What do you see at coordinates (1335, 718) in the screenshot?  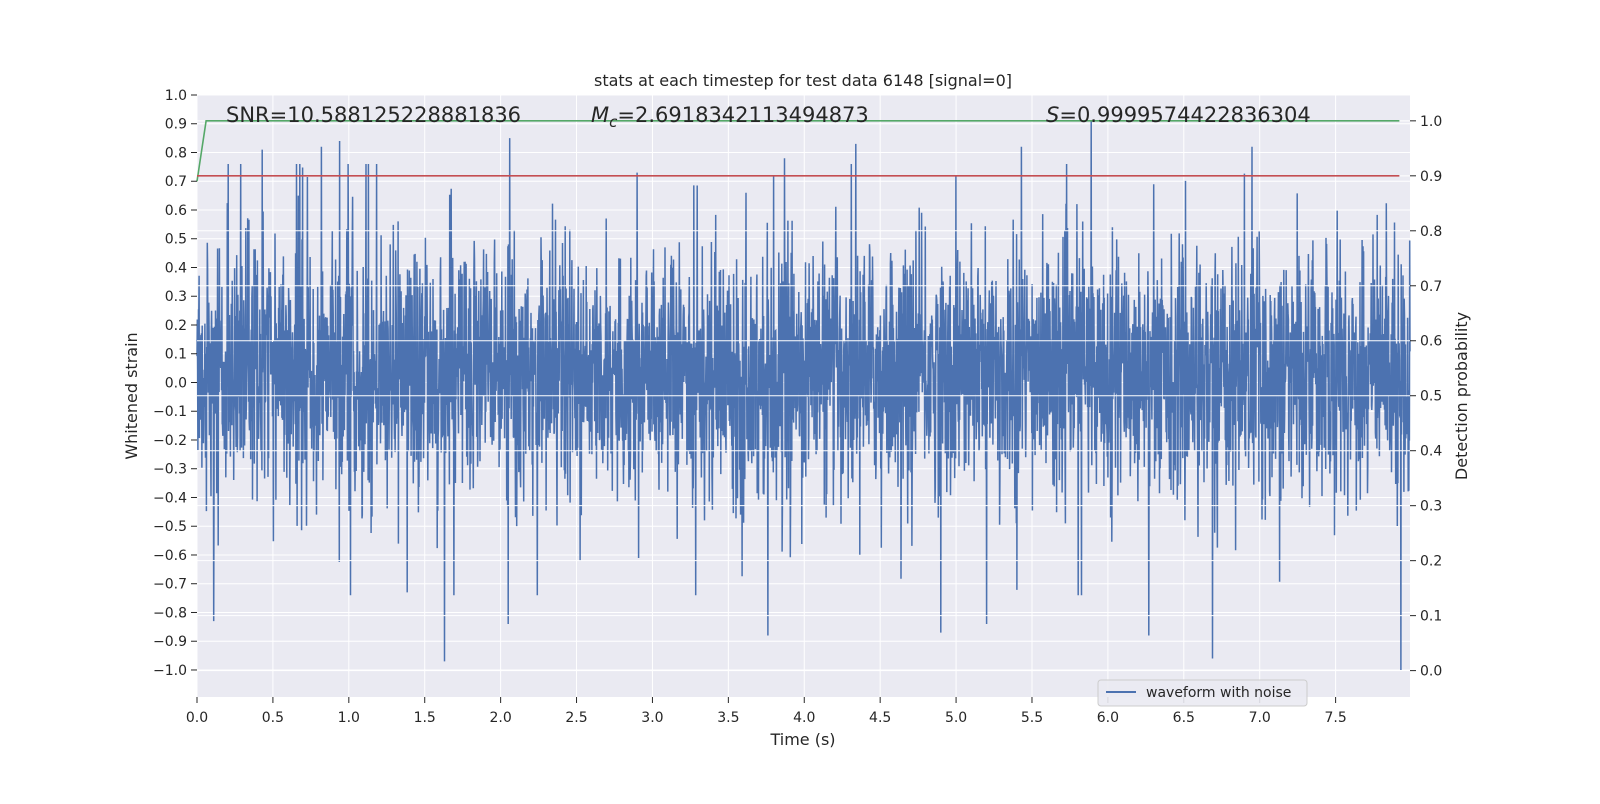 I see `x-tick-label: 7.5` at bounding box center [1335, 718].